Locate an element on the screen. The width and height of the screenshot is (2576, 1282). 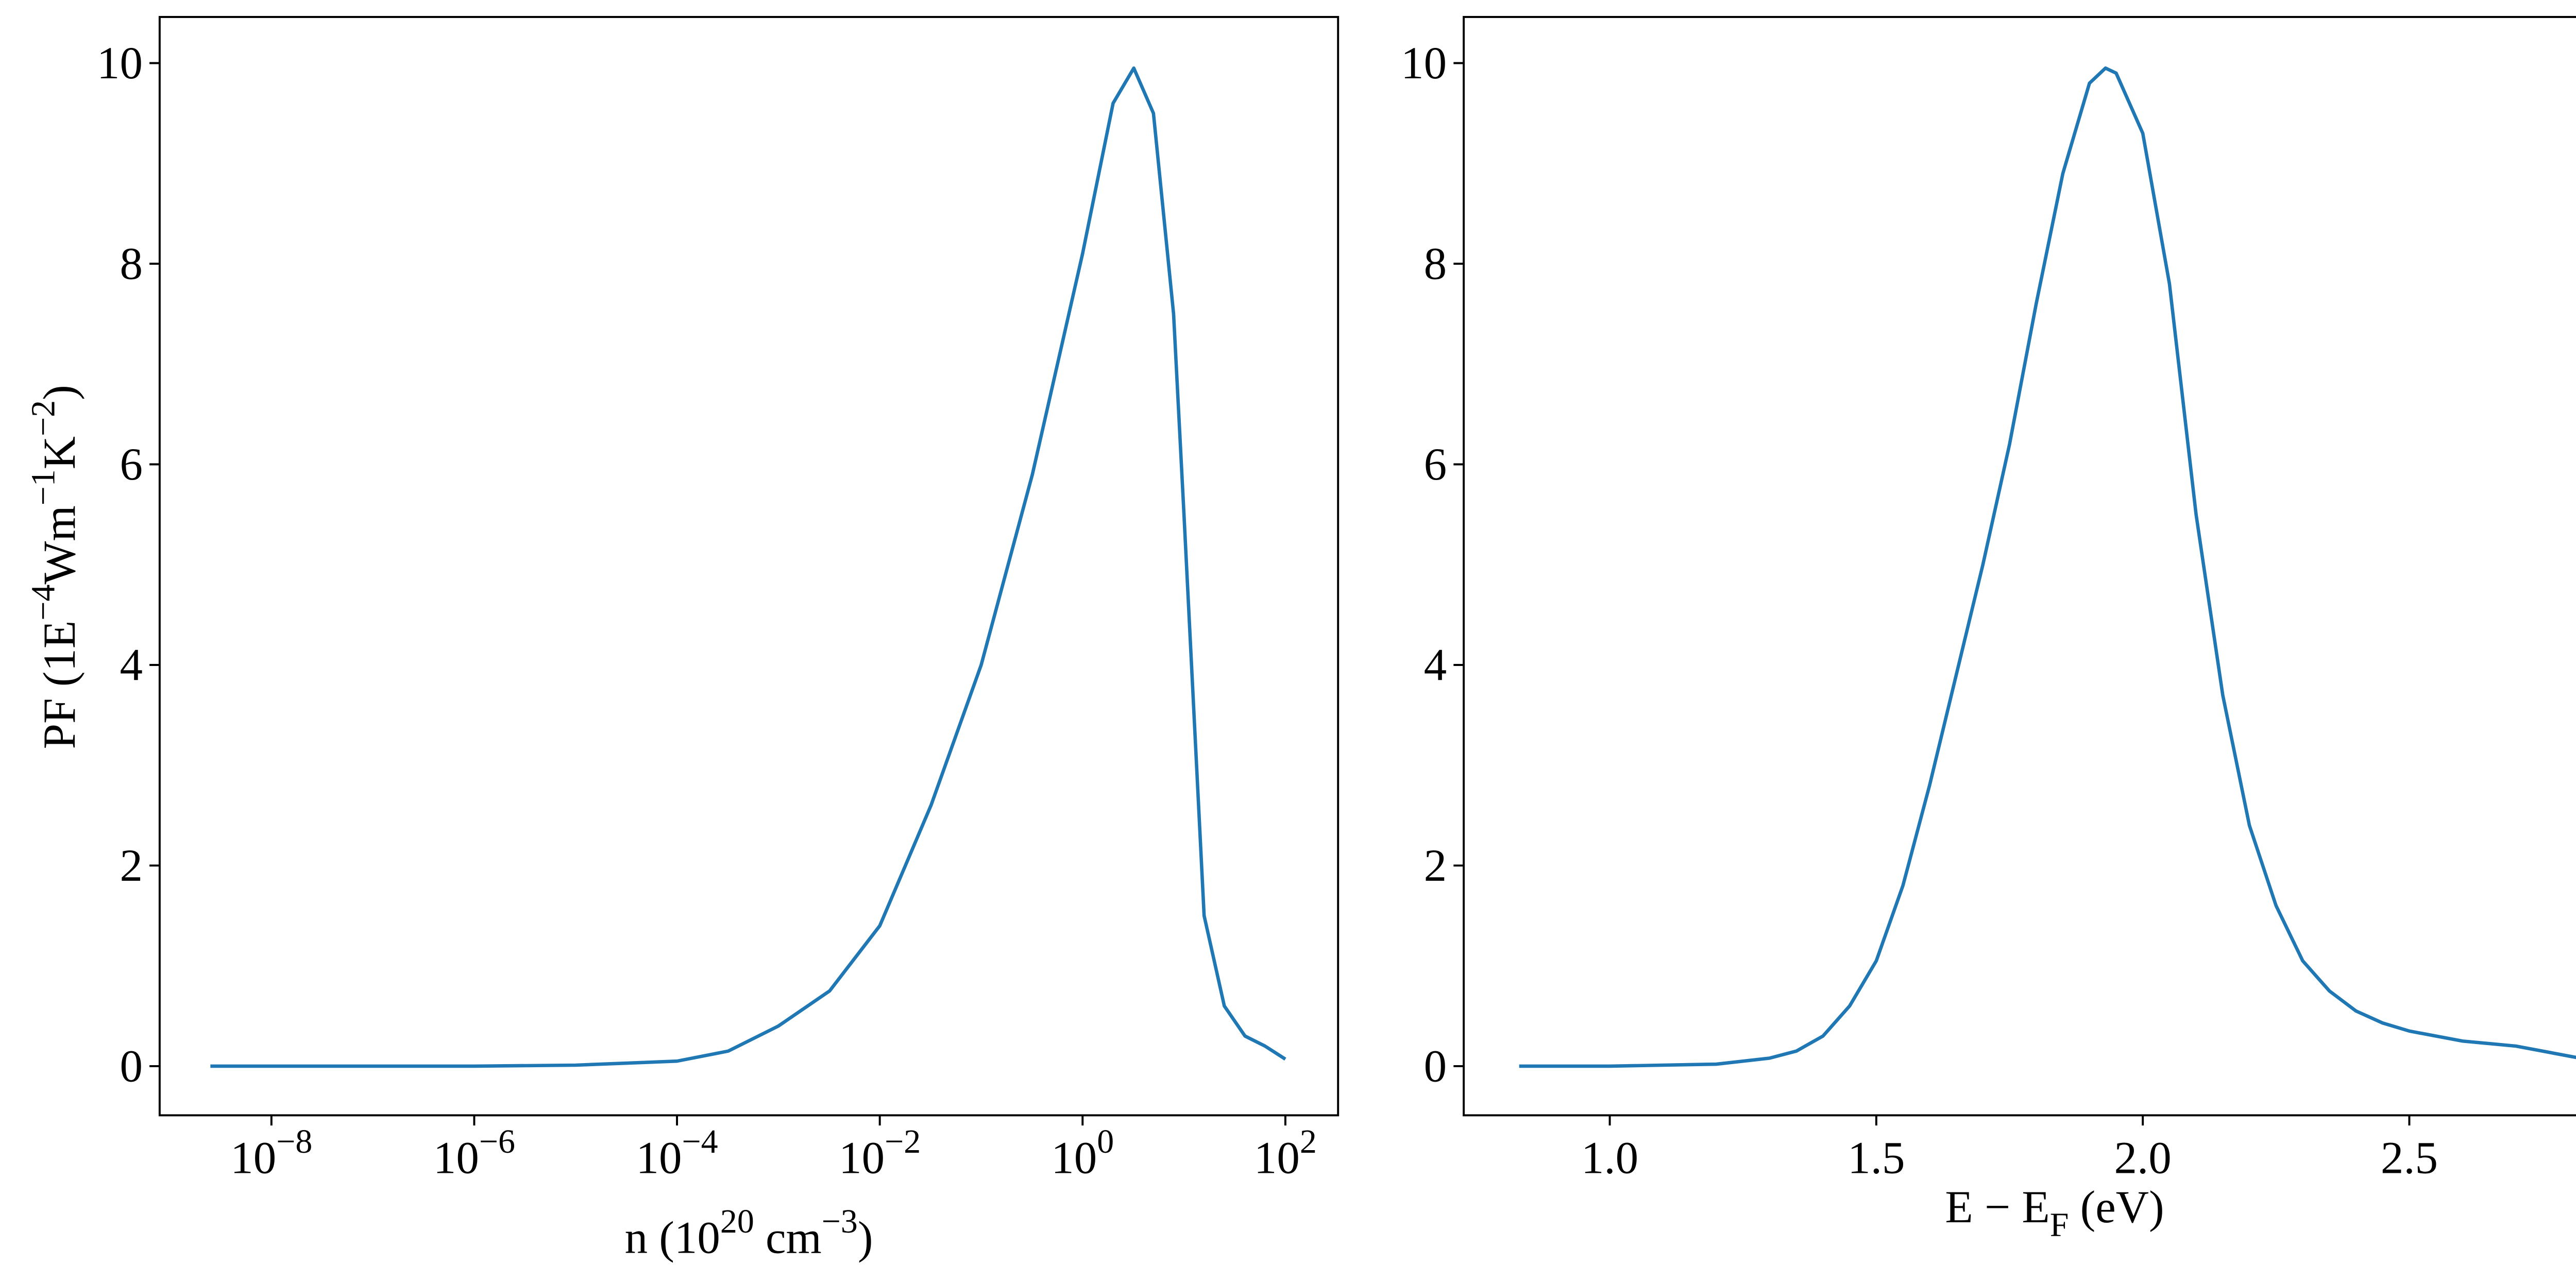
x-tick-label: 1.5 is located at coordinates (1877, 1158).